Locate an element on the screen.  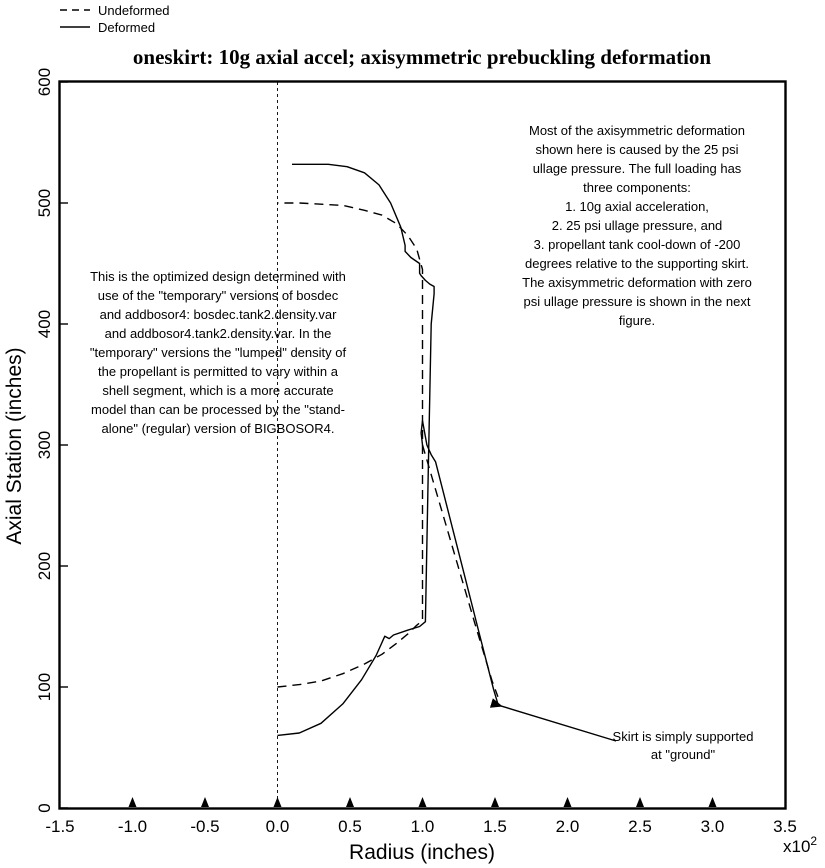
y-tick-label: 400 is located at coordinates (44, 324).